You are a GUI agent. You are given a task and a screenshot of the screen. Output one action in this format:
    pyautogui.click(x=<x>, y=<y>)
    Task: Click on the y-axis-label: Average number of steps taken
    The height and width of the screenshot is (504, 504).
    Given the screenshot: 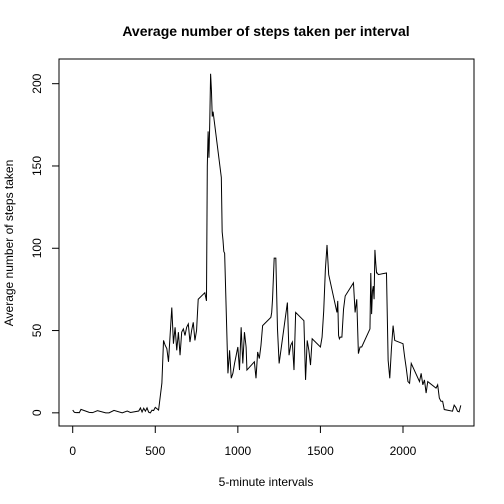 What is the action you would take?
    pyautogui.click(x=9, y=243)
    